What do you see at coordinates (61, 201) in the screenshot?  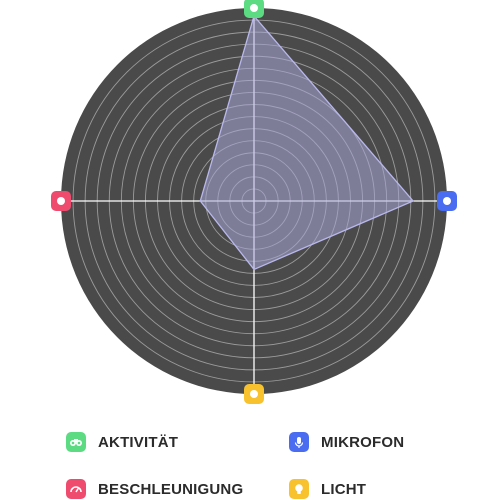 I see `axis-marker-acceleration` at bounding box center [61, 201].